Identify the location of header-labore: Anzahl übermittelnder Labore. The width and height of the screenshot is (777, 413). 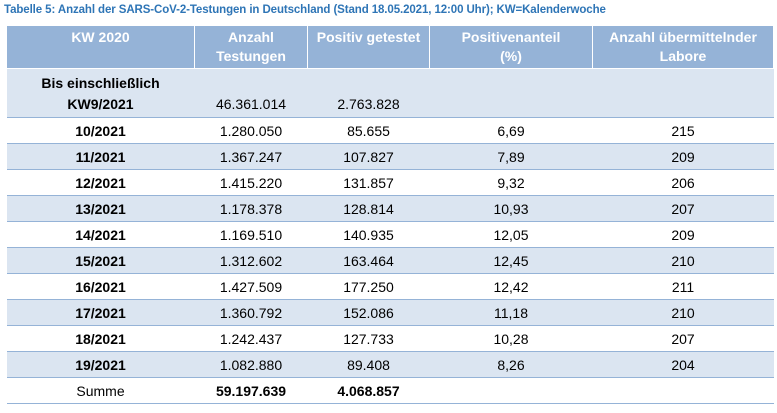
(683, 47).